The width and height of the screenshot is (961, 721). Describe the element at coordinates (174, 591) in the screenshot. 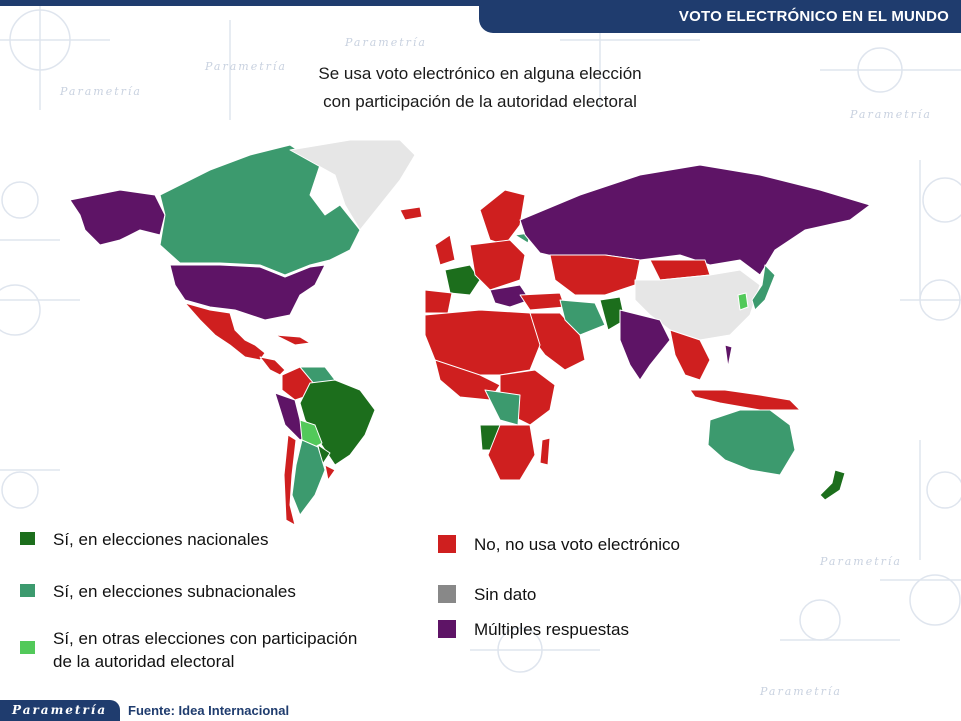

I see `legend-label-subnational: Sí, en elecciones subnacionales` at that location.